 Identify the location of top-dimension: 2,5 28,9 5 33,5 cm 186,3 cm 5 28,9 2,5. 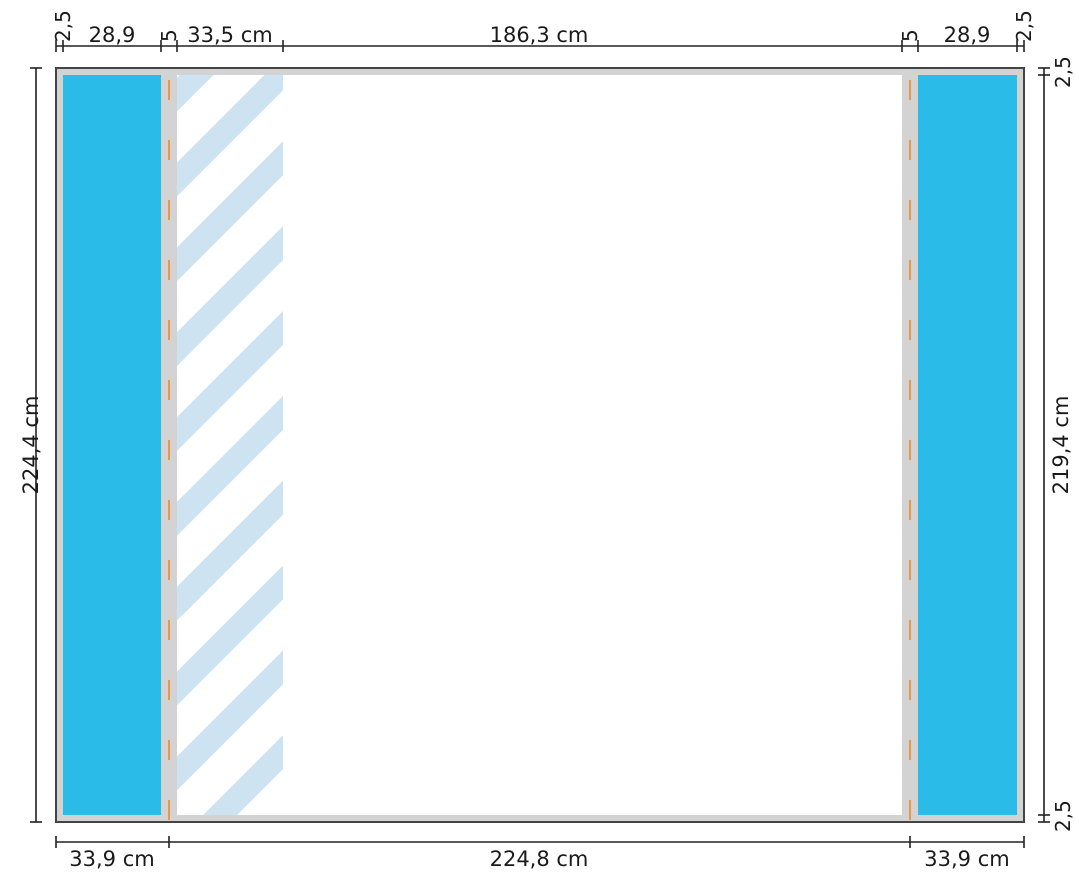
(543, 31).